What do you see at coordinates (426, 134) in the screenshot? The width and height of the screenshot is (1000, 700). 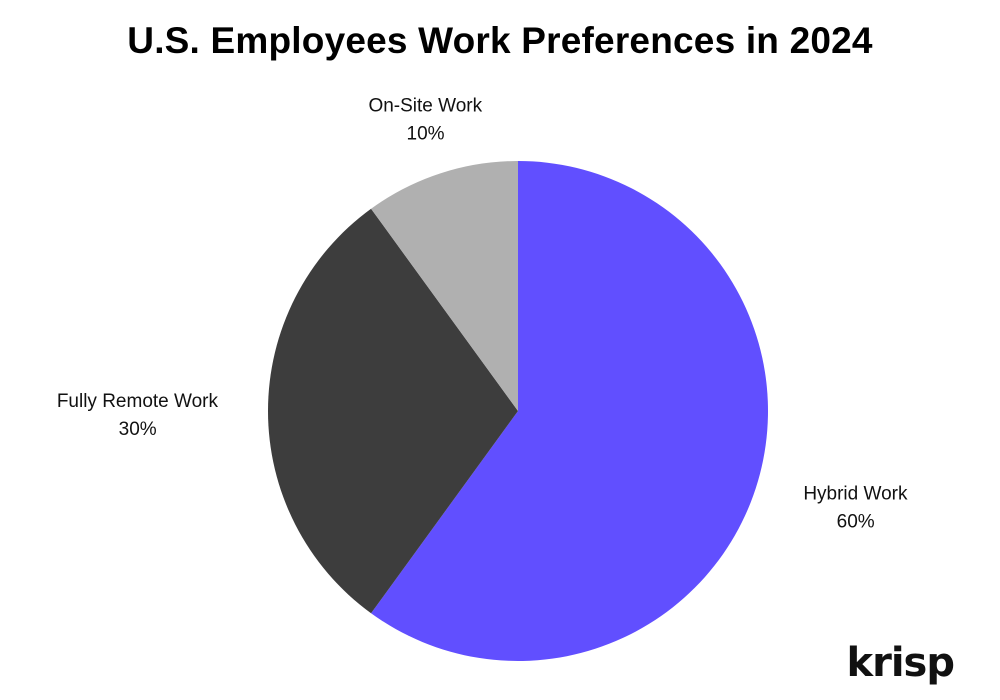 I see `slice-value-on-site-work: 10%` at bounding box center [426, 134].